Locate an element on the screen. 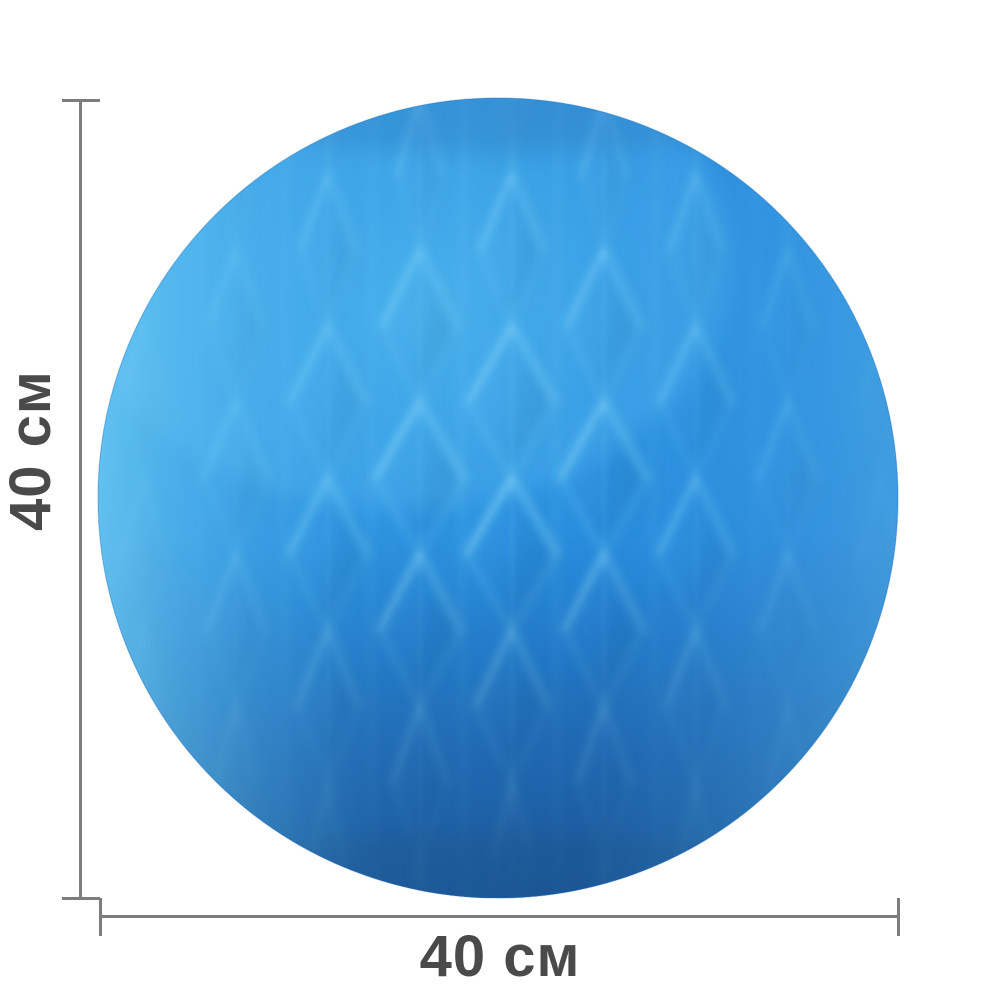 This screenshot has height=1000, width=1000. height-dimension-cap-top is located at coordinates (81, 100).